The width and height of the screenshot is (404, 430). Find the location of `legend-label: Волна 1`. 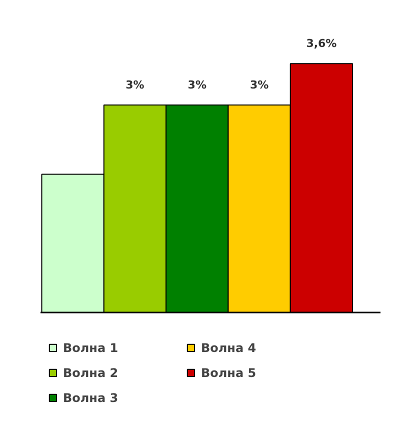

legend-label: Волна 1 is located at coordinates (91, 348).